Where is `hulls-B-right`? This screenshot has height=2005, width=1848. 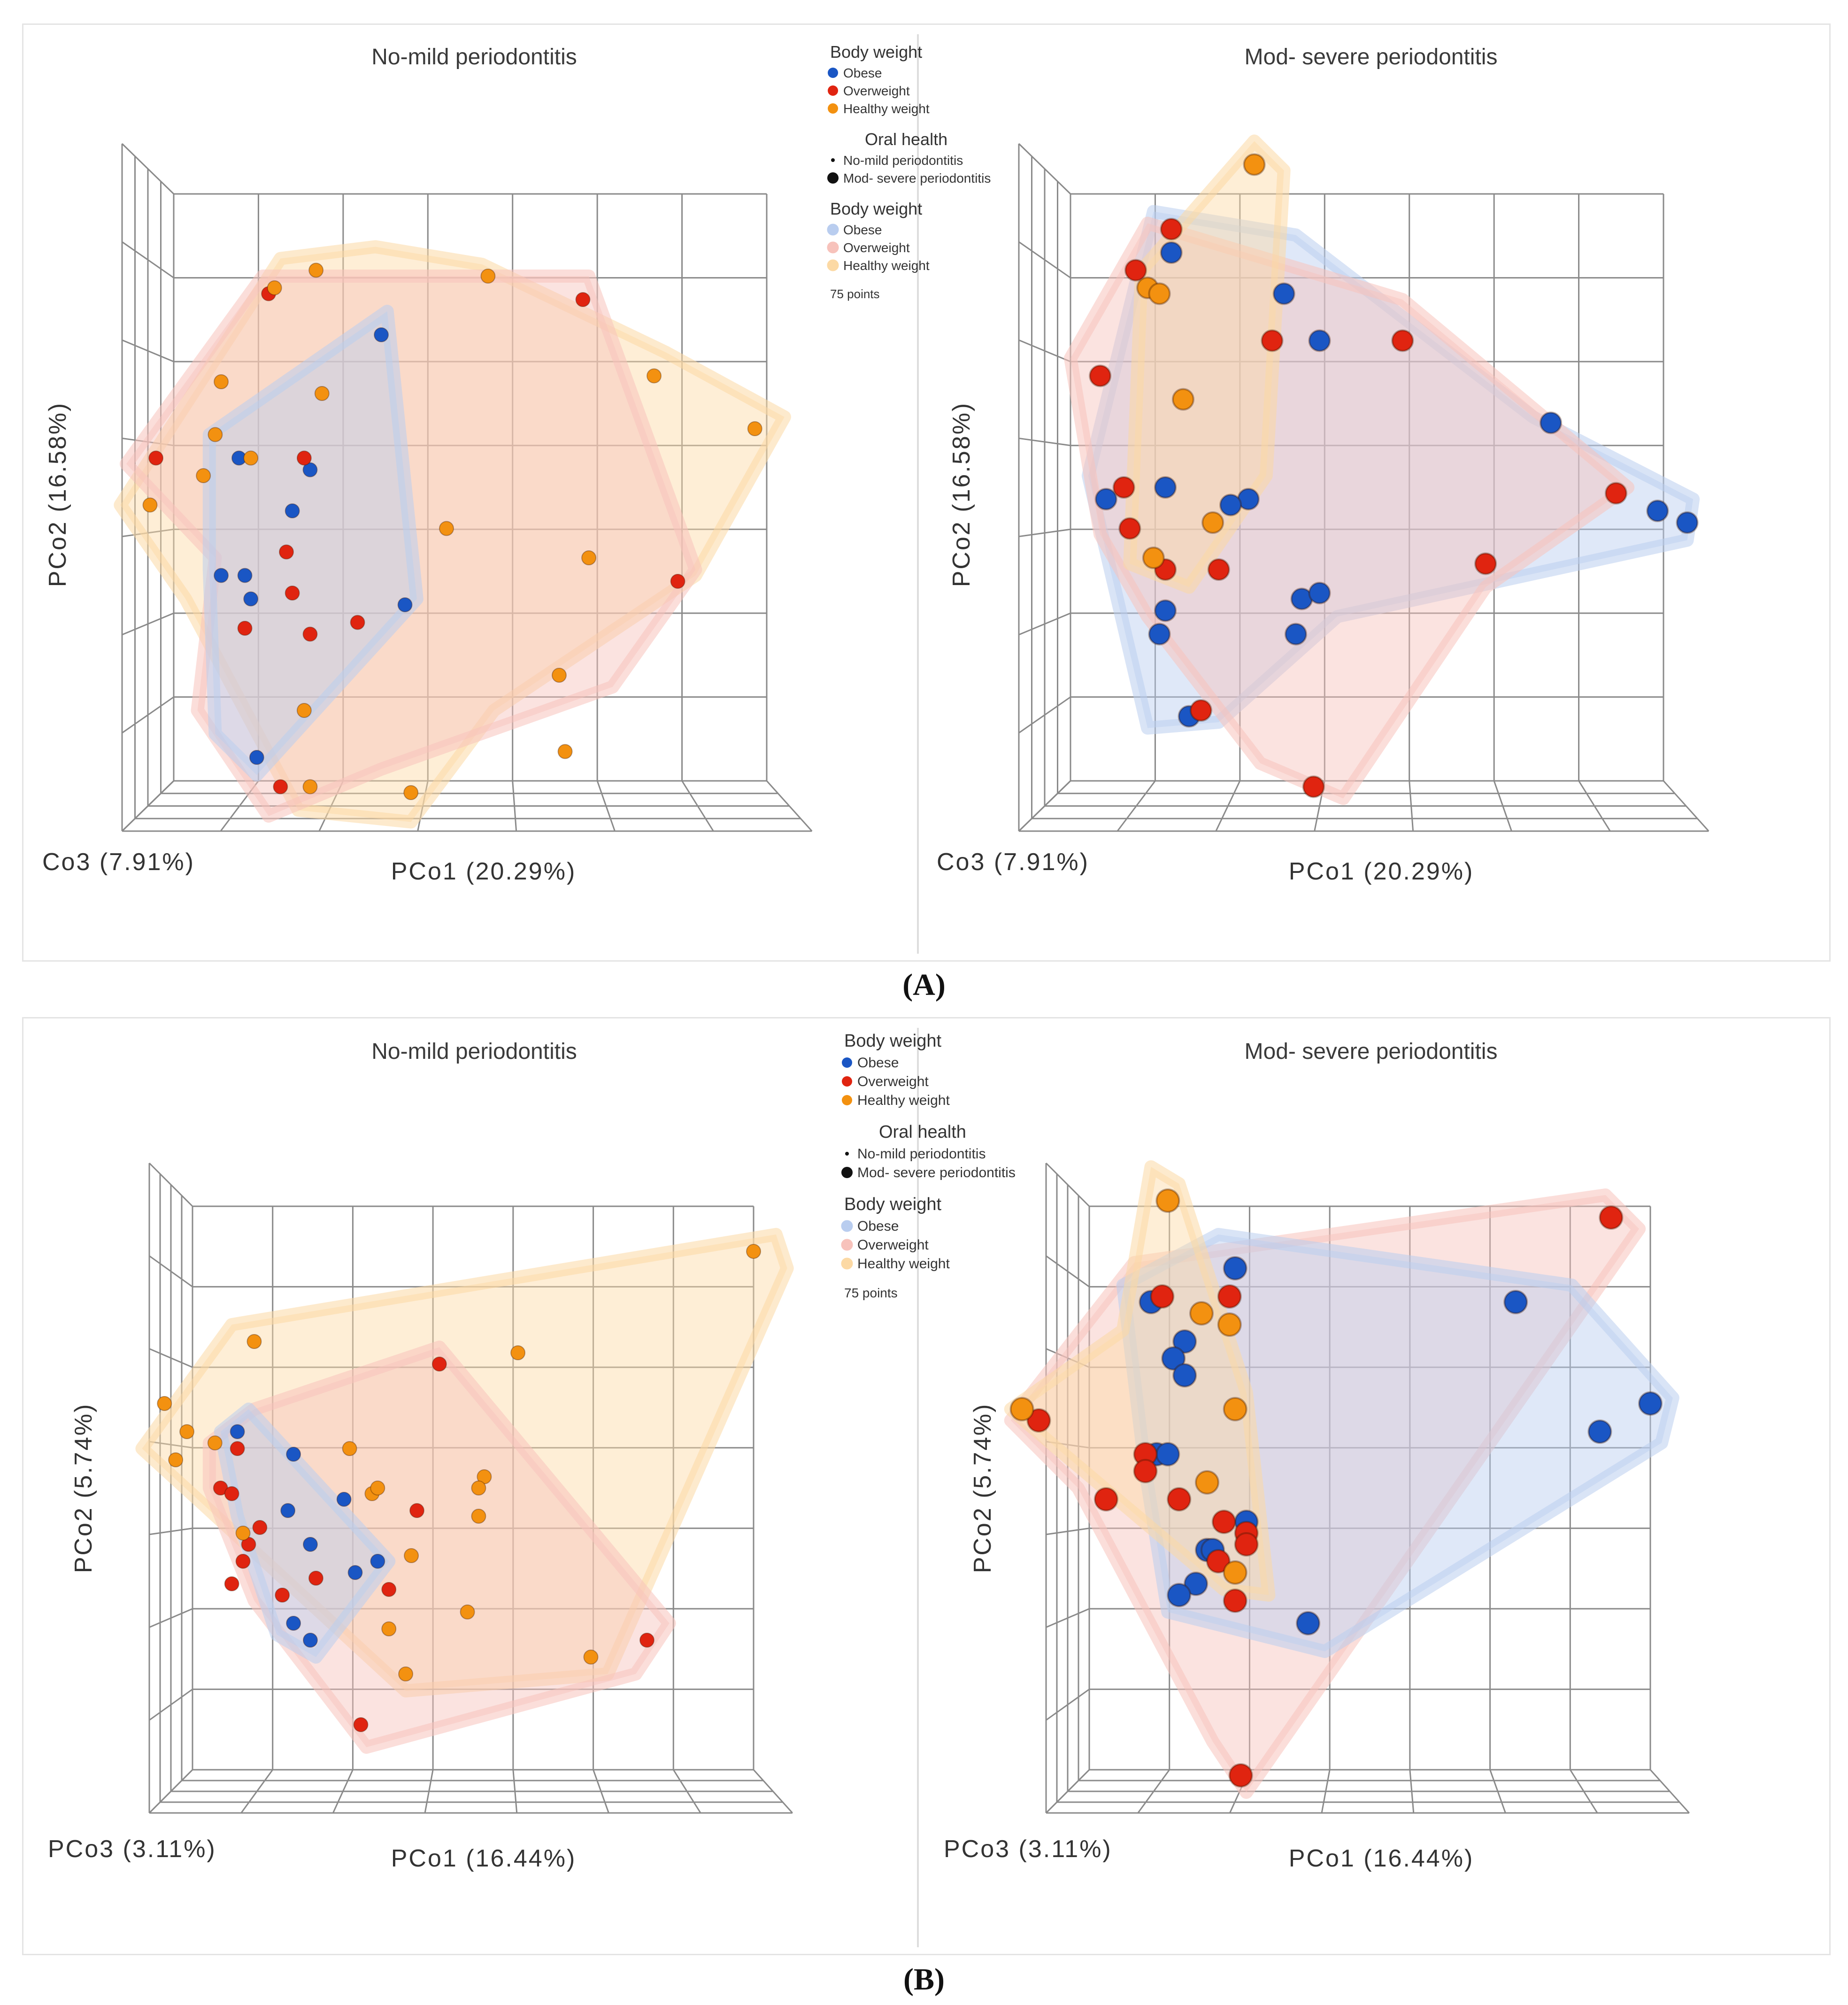 hulls-B-right is located at coordinates (1341, 1479).